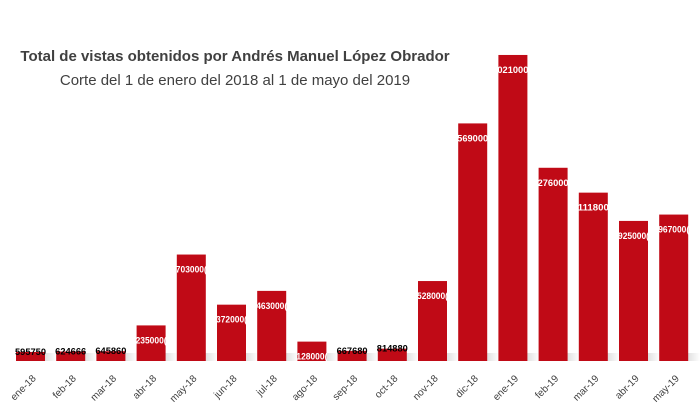 This screenshot has height=414, width=700. Describe the element at coordinates (305, 388) in the screenshot. I see `x-tick-label: ago-18` at that location.